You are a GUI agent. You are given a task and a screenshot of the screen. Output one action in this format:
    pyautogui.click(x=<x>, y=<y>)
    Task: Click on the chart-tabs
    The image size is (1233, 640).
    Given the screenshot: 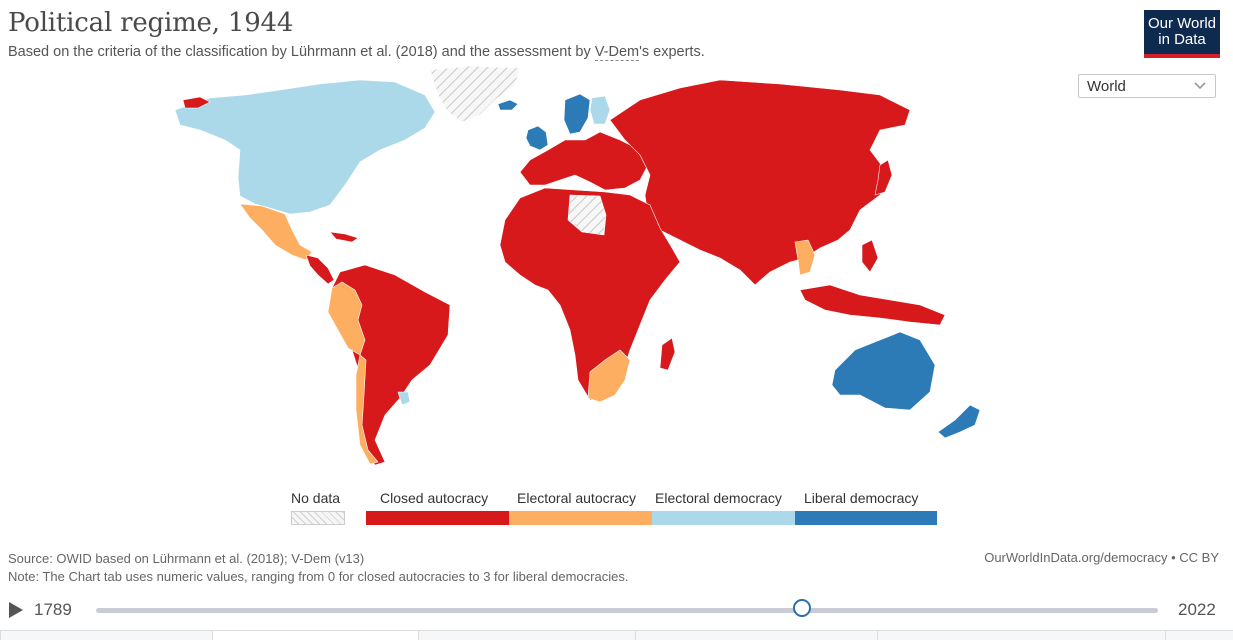 What is the action you would take?
    pyautogui.click(x=616, y=635)
    